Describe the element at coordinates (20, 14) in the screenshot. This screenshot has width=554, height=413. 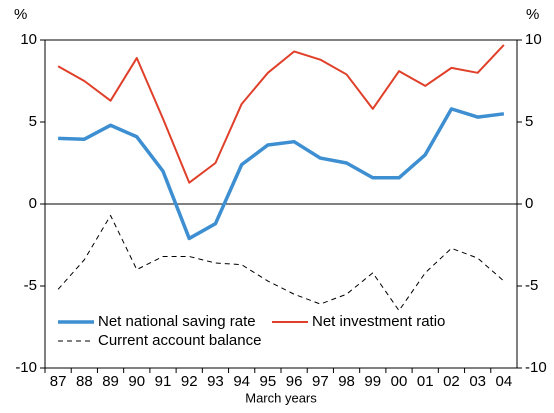
I see `y-axis-label-left: %` at that location.